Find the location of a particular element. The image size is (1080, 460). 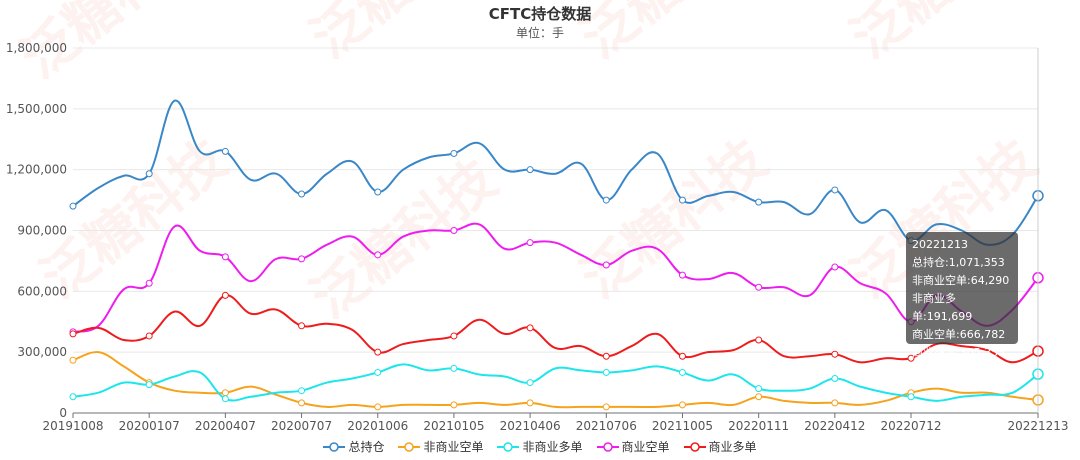

legend-item-4: 商业多单 is located at coordinates (720, 446).